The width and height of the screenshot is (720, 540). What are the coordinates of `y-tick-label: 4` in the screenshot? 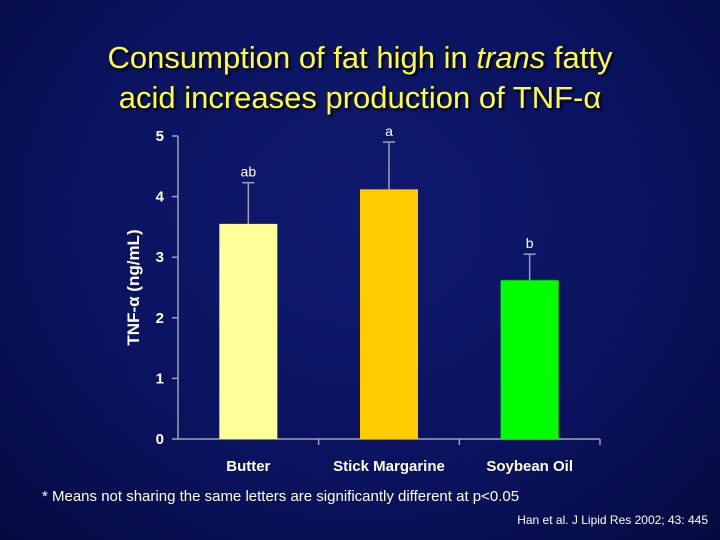 It's located at (160, 197).